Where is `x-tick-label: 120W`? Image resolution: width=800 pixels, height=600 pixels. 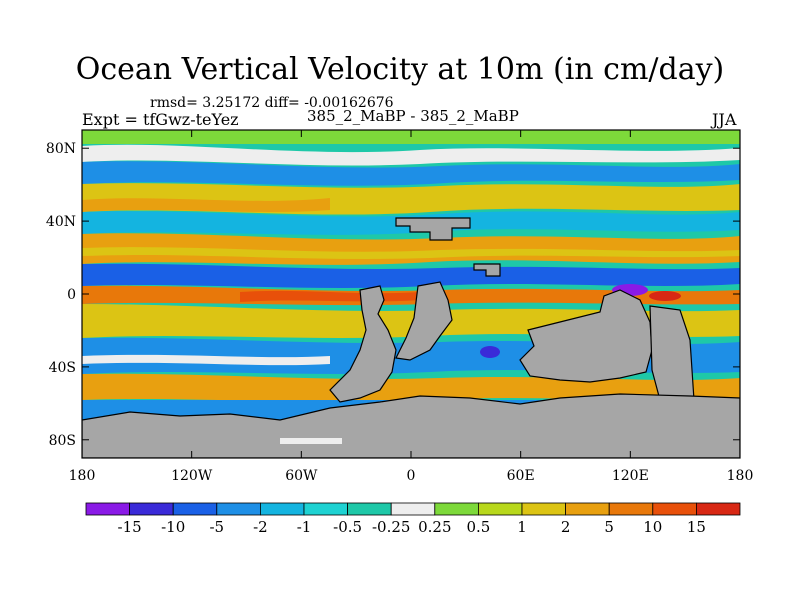
x-tick-label: 120W is located at coordinates (192, 476).